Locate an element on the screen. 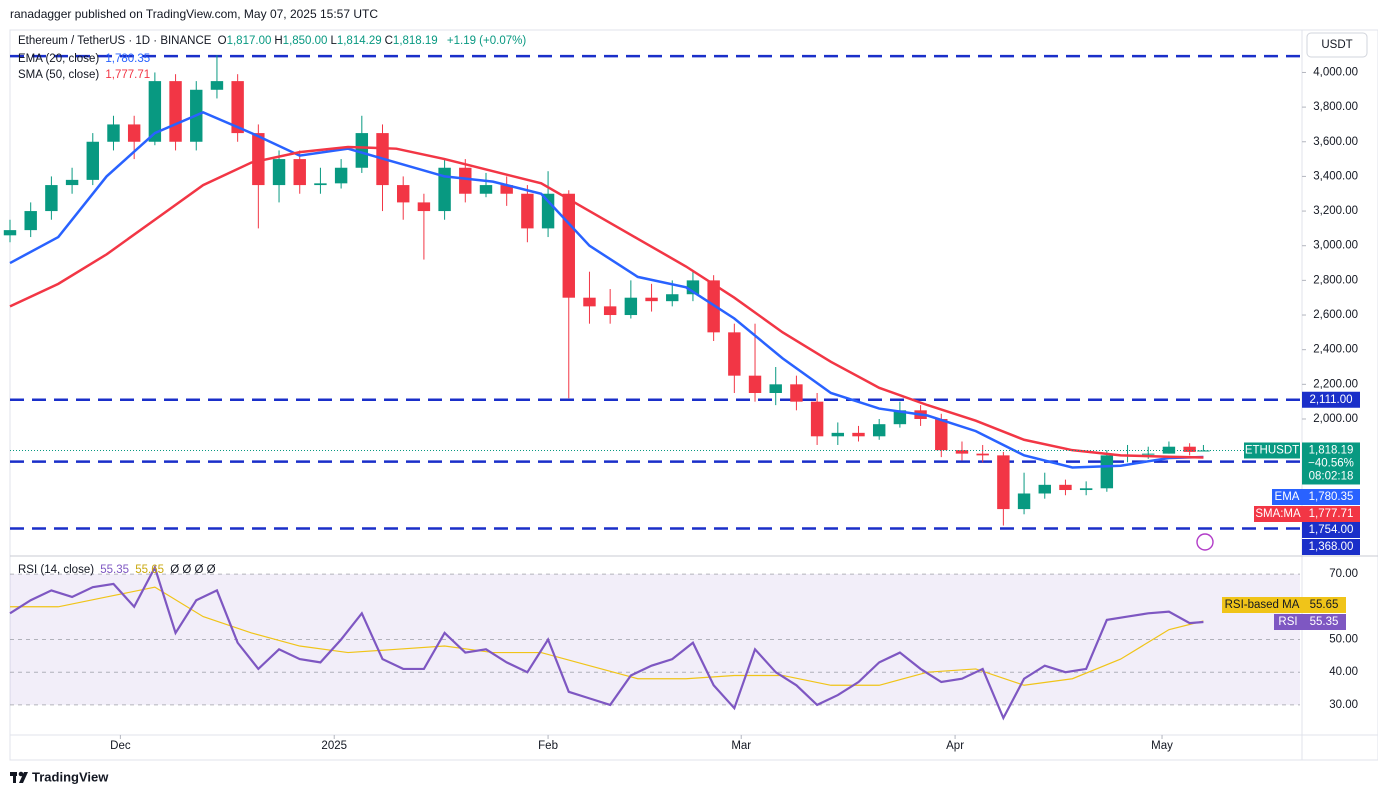 This screenshot has width=1378, height=796. ohlc-key: O is located at coordinates (222, 41).